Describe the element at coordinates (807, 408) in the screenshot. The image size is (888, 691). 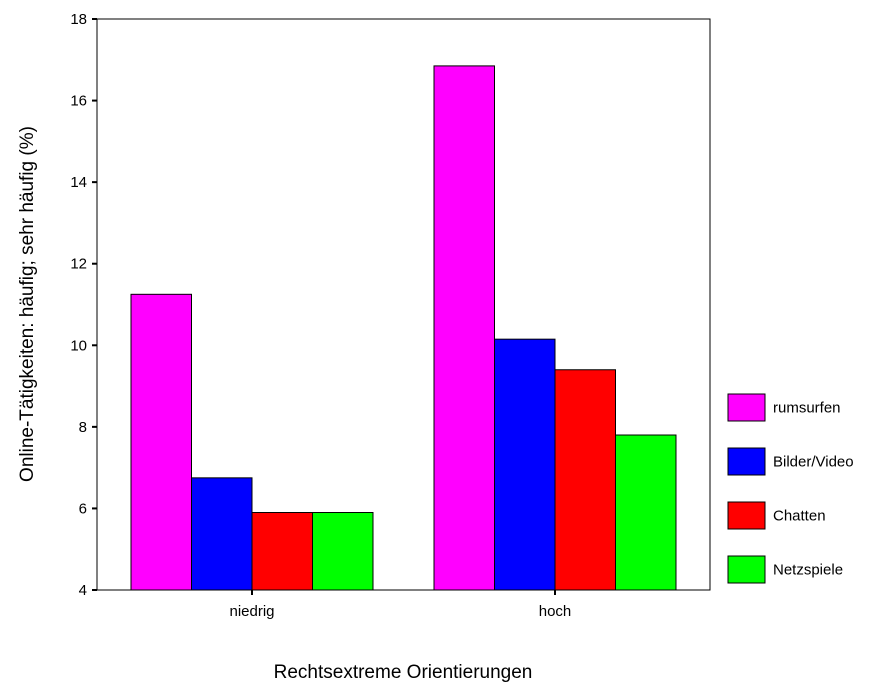
I see `legend-label: rumsurfen` at that location.